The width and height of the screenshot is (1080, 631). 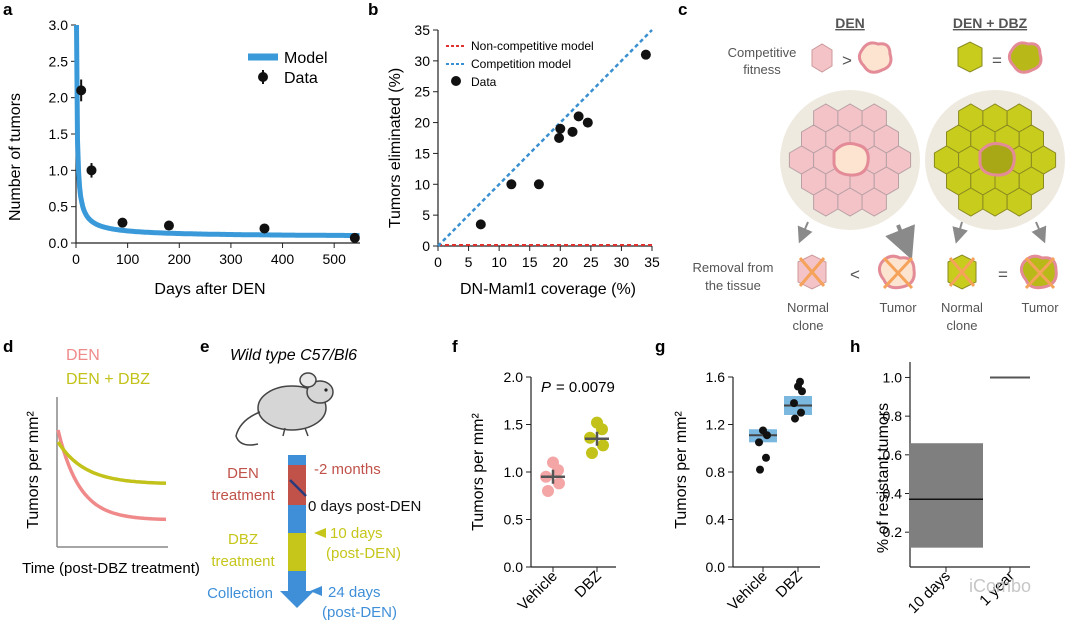 I want to click on den-treatment-line1: DEN, so click(x=243, y=473).